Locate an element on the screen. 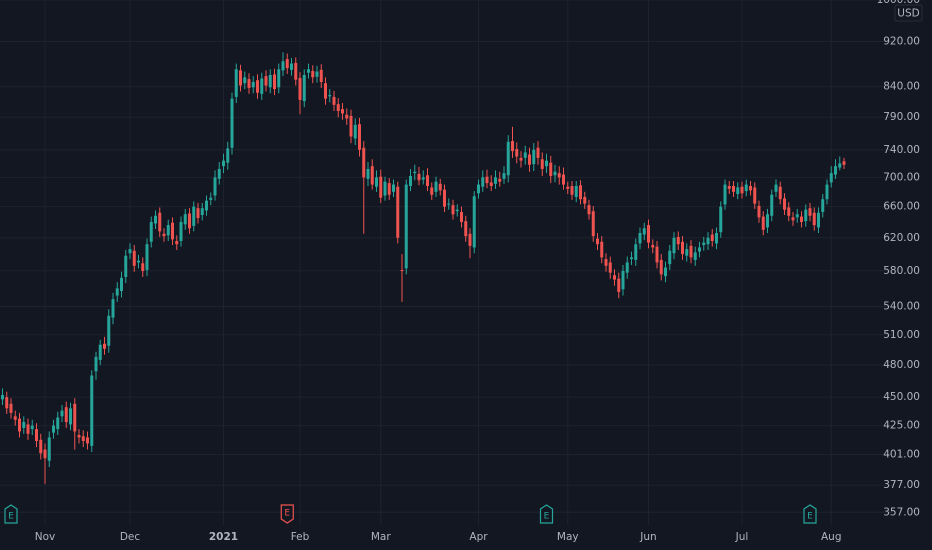 Image resolution: width=932 pixels, height=550 pixels. currency-box is located at coordinates (908, 13).